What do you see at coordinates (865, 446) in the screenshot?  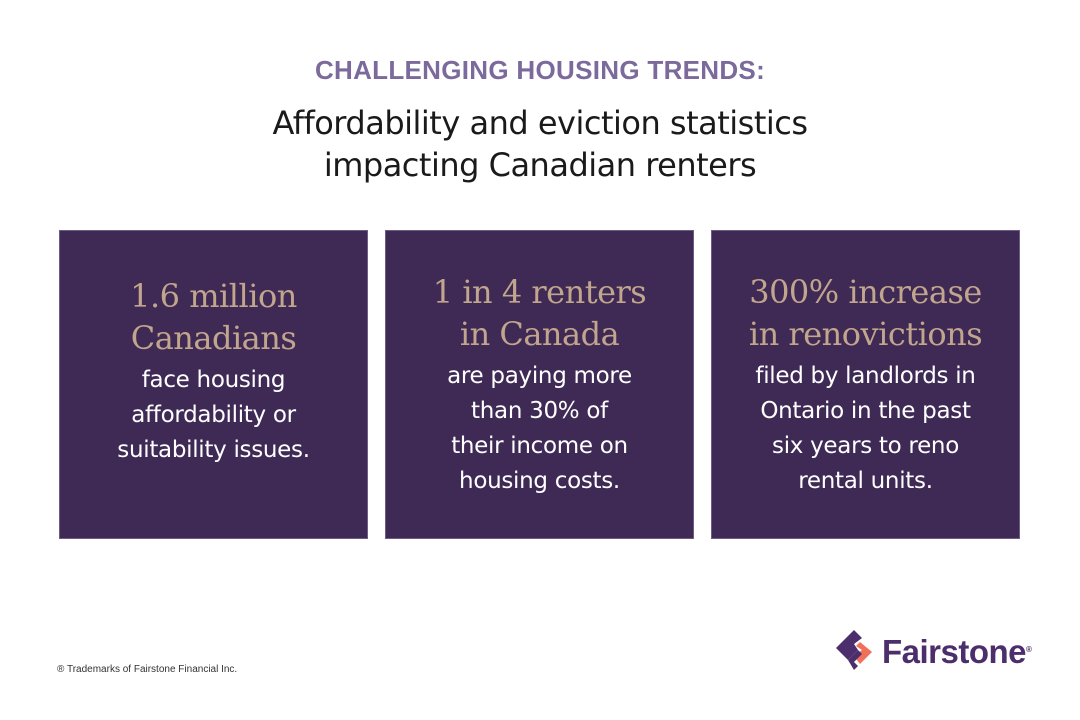 I see `description-line: six years to reno` at bounding box center [865, 446].